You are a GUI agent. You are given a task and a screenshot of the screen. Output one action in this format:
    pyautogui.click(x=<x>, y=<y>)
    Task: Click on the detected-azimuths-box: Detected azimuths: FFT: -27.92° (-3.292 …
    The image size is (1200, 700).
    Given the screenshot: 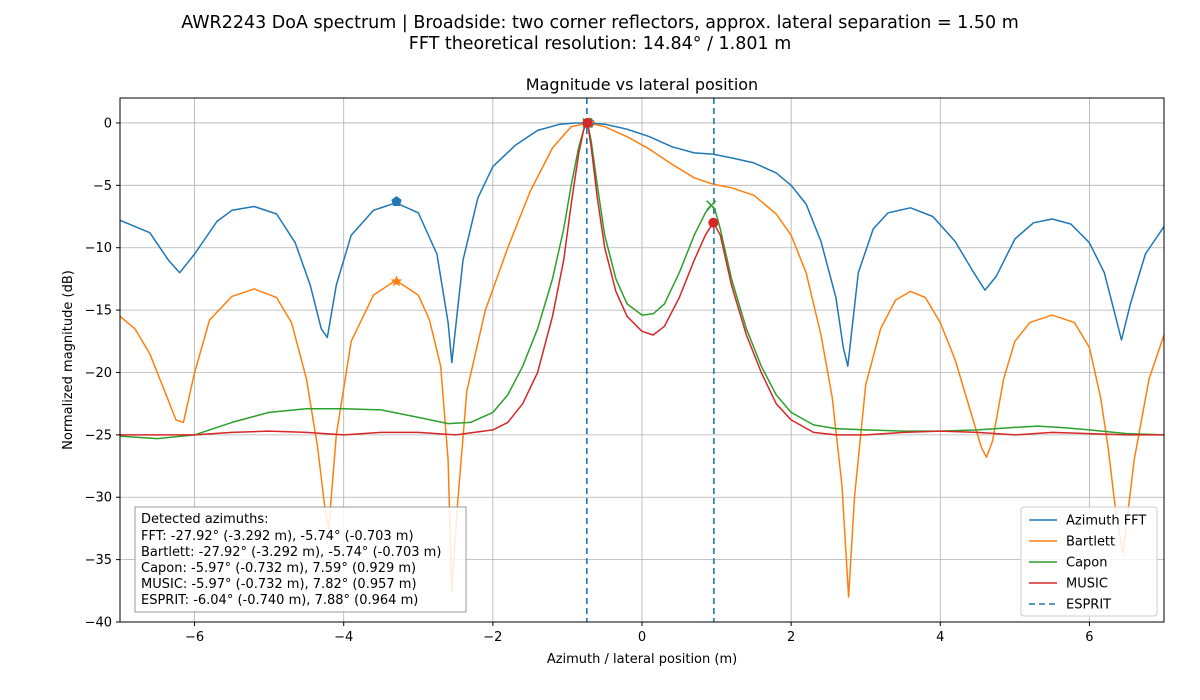 What is the action you would take?
    pyautogui.click(x=300, y=559)
    